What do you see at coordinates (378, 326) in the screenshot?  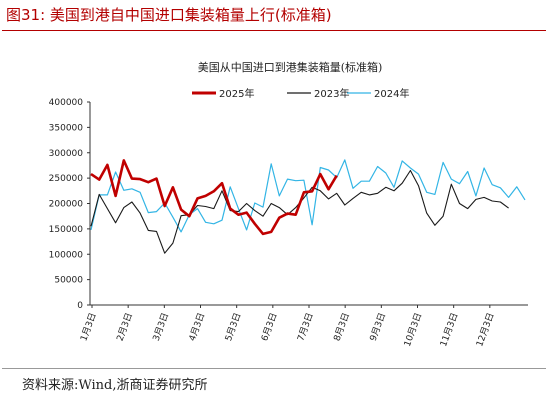 I see `x-tick-label: 9月3日` at bounding box center [378, 326].